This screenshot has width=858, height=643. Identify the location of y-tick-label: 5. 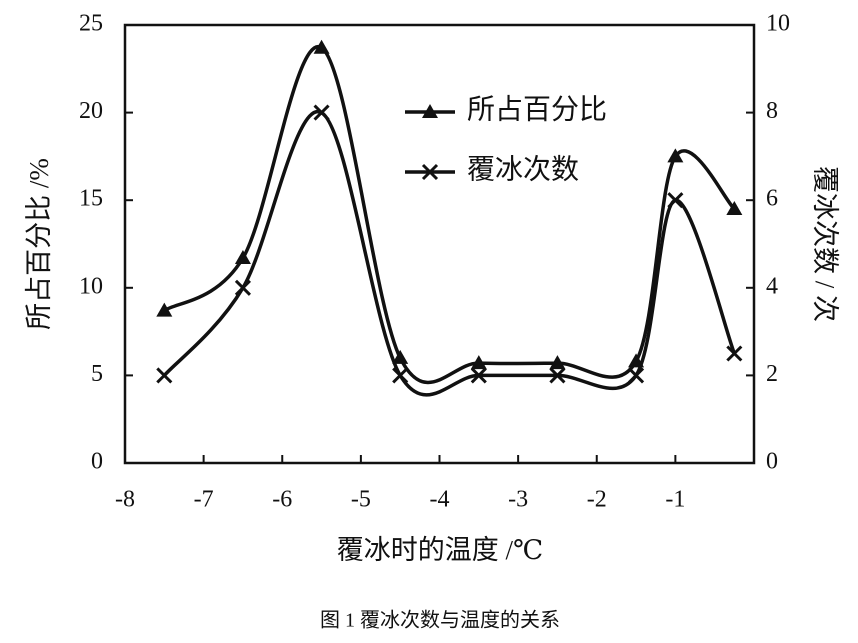
(97, 374).